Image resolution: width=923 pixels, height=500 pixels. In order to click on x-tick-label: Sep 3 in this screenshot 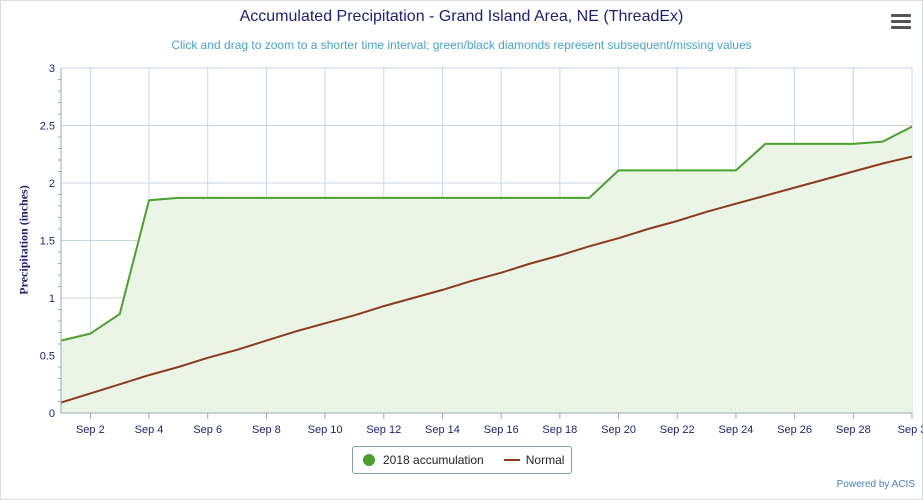, I will do `click(910, 430)`.